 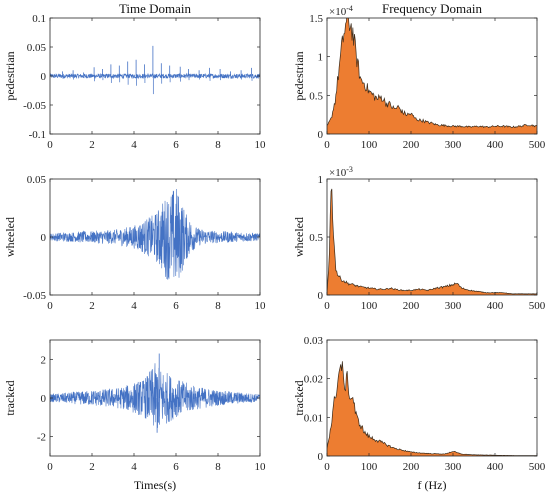 I want to click on axis-exponent: ×10⁻⁴, so click(x=341, y=11).